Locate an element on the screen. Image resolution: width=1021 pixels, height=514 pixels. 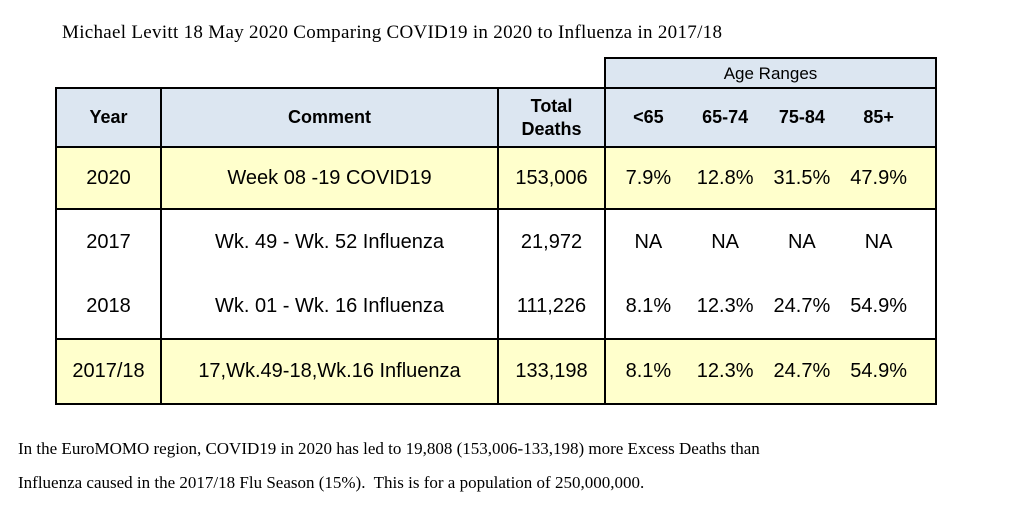
row-2020-age-85-plus: 47.9% is located at coordinates (878, 177).